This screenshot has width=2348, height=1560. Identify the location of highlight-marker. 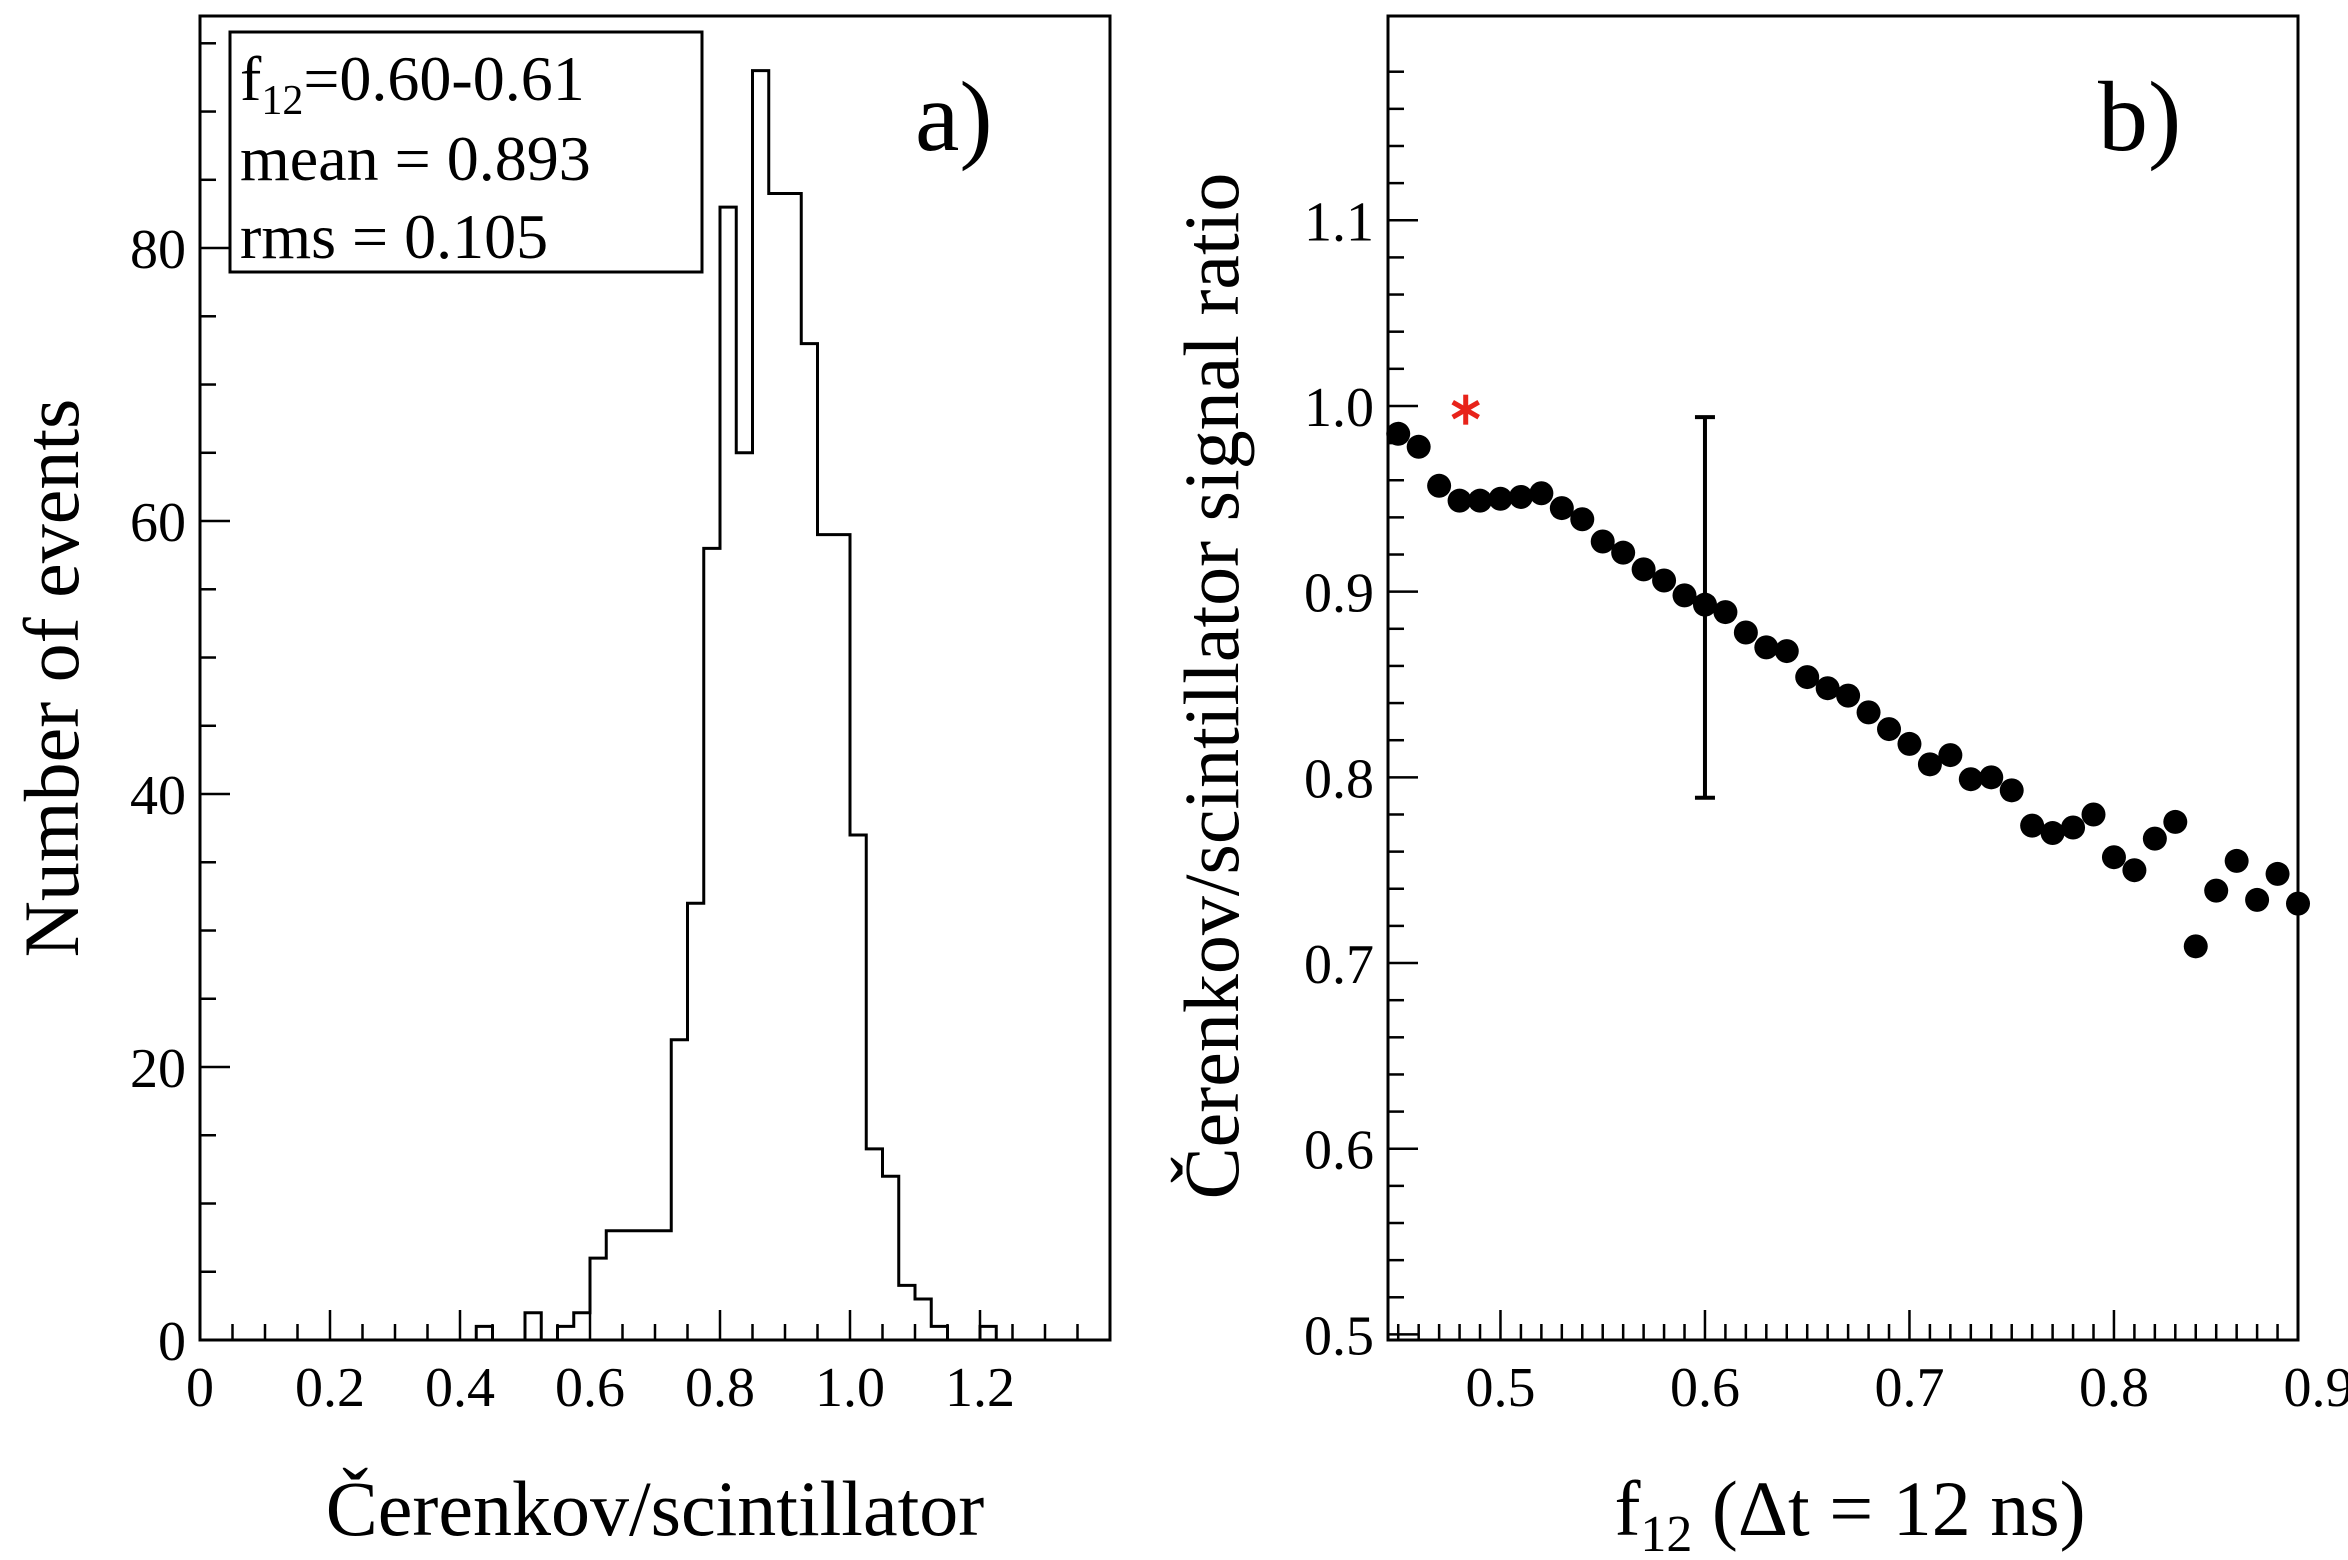
(1465, 409).